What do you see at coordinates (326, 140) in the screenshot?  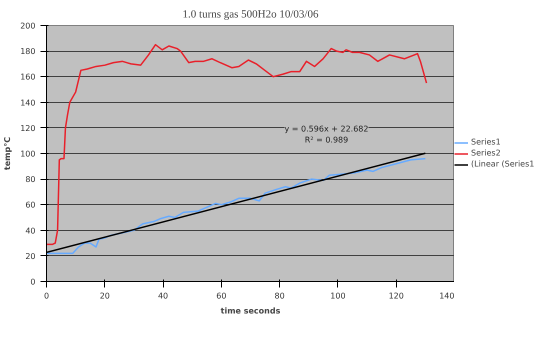 I see `annotation: R² = 0.989` at bounding box center [326, 140].